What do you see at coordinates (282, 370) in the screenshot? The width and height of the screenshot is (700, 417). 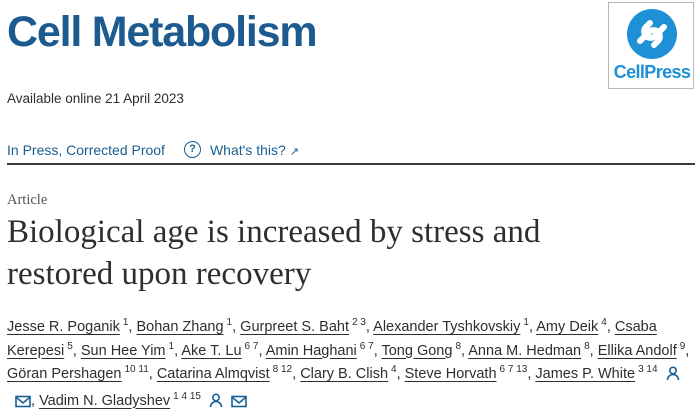 I see `author-affiliation: 8 12` at bounding box center [282, 370].